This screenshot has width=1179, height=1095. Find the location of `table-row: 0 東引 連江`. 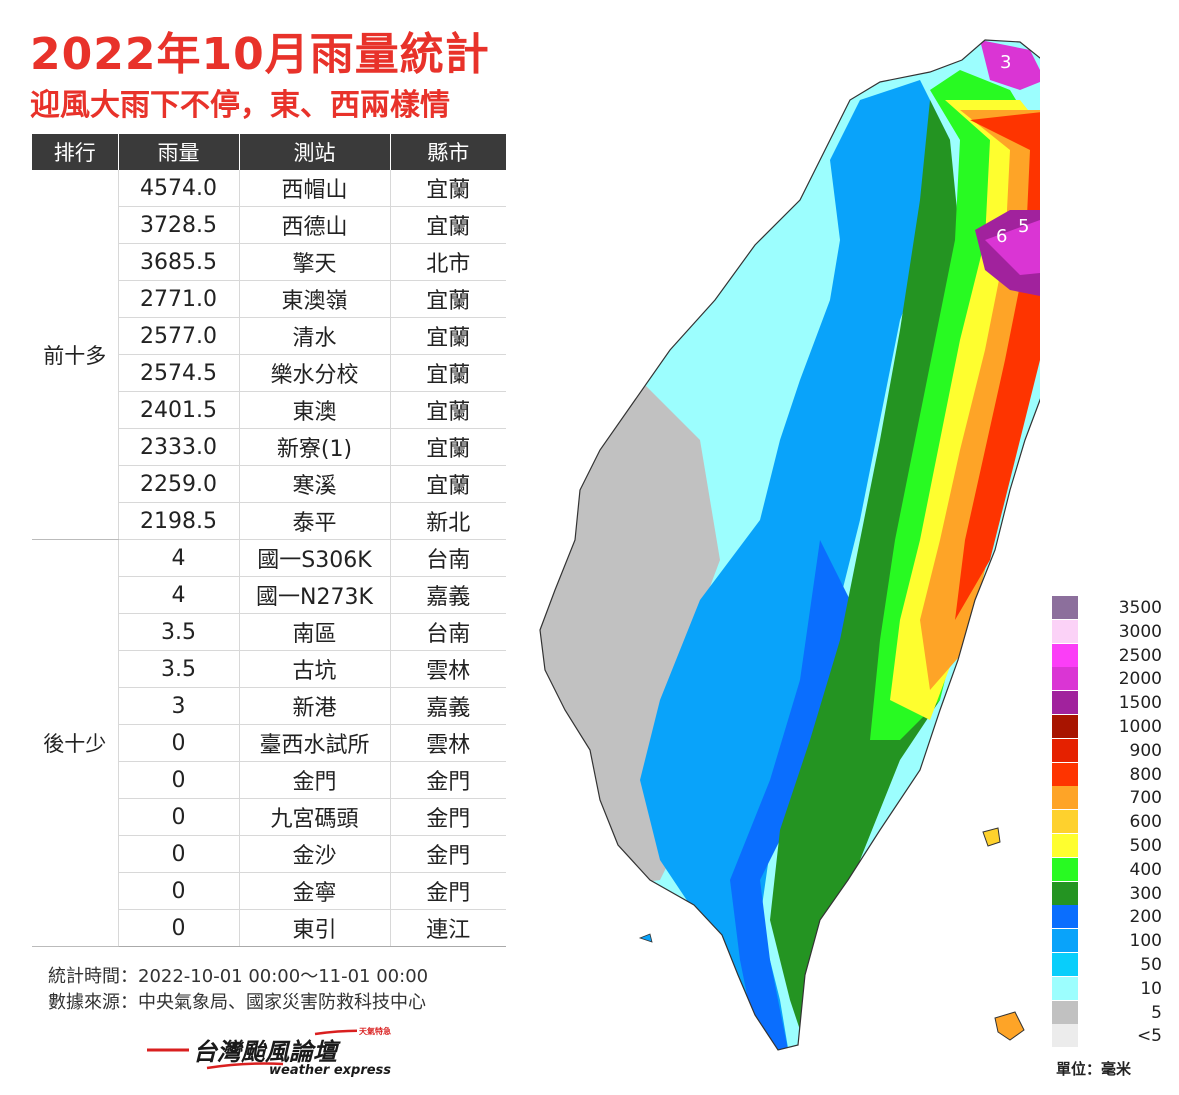

table-row: 0 東引 連江 is located at coordinates (269, 928).